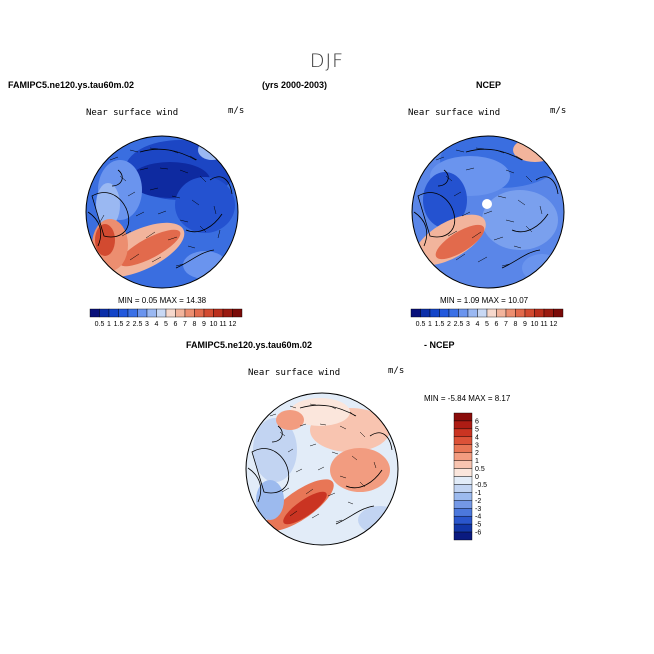 This screenshot has width=654, height=654. Describe the element at coordinates (516, 324) in the screenshot. I see `obs-colorbar-tick-label: 8` at that location.